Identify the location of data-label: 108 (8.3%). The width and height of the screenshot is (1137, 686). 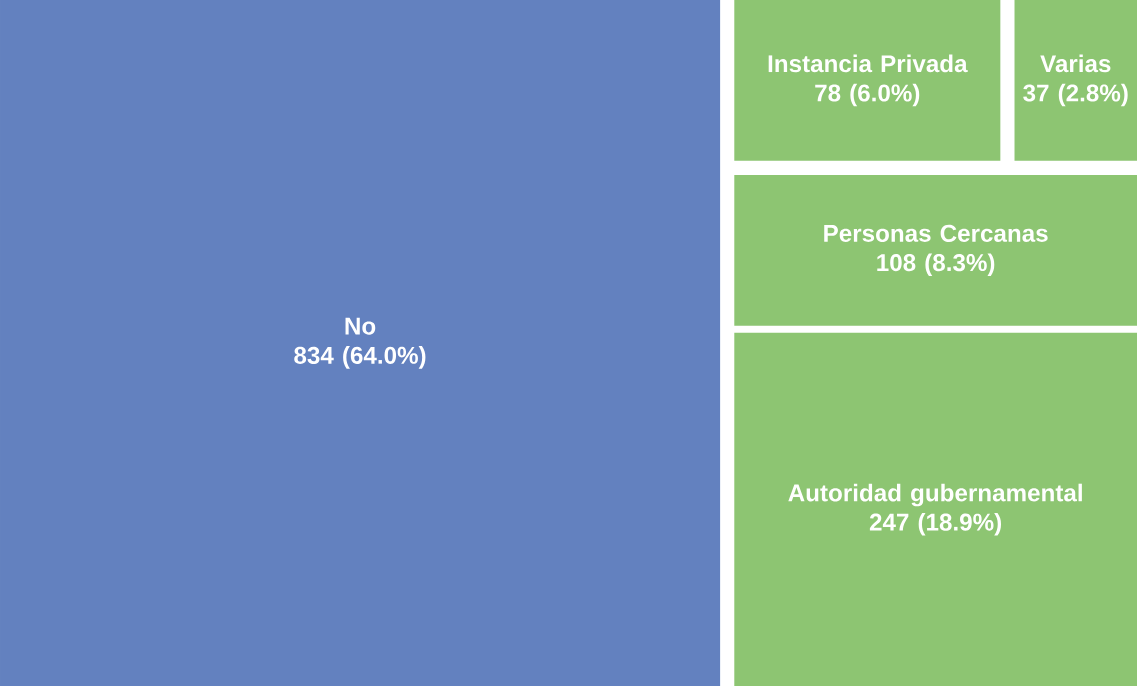
(936, 264).